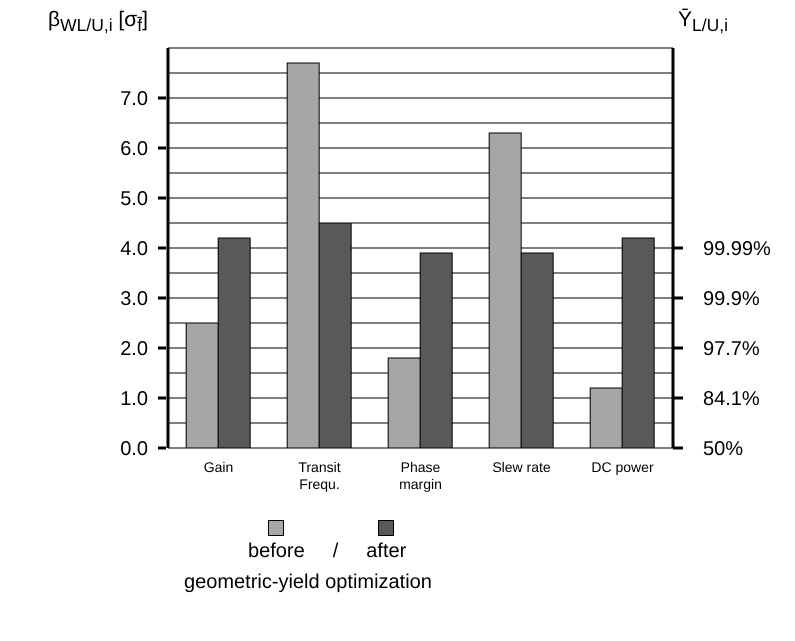 The height and width of the screenshot is (641, 795). What do you see at coordinates (134, 149) in the screenshot?
I see `y-tick-label: 6.0` at bounding box center [134, 149].